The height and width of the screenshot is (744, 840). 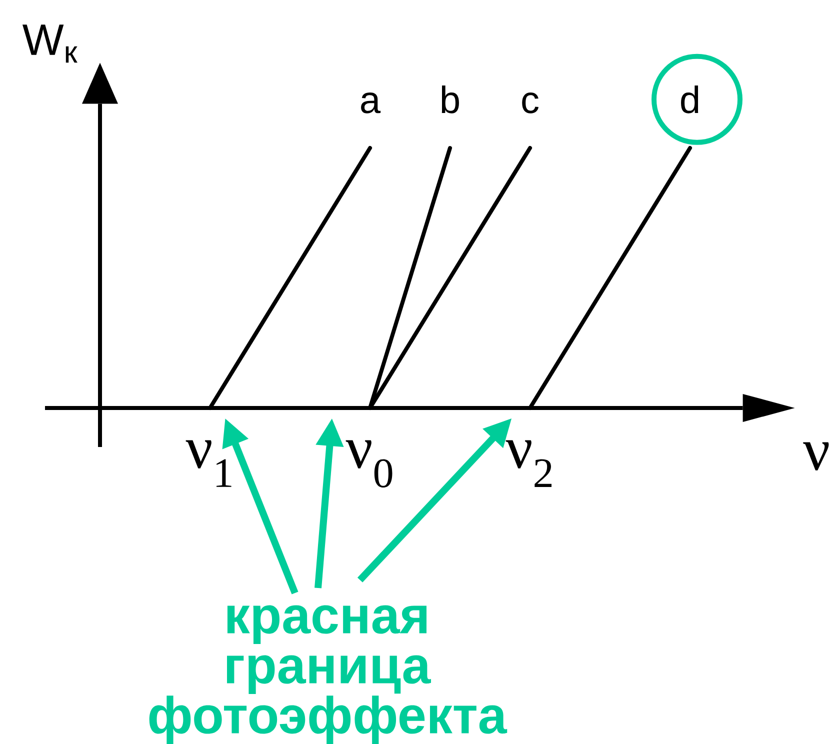 What do you see at coordinates (529, 464) in the screenshot?
I see `x-tick-label: ν$_{2}$` at bounding box center [529, 464].